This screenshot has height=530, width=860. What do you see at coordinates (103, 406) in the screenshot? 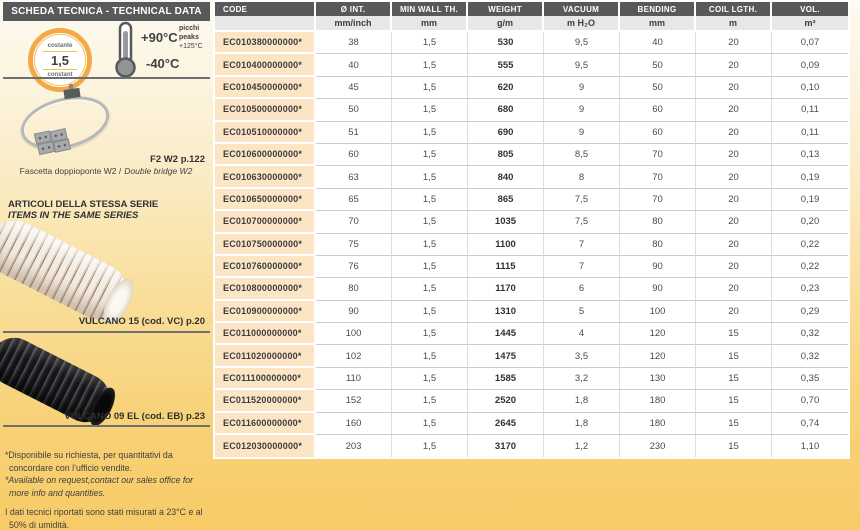
I see `hose-opening` at bounding box center [103, 406].